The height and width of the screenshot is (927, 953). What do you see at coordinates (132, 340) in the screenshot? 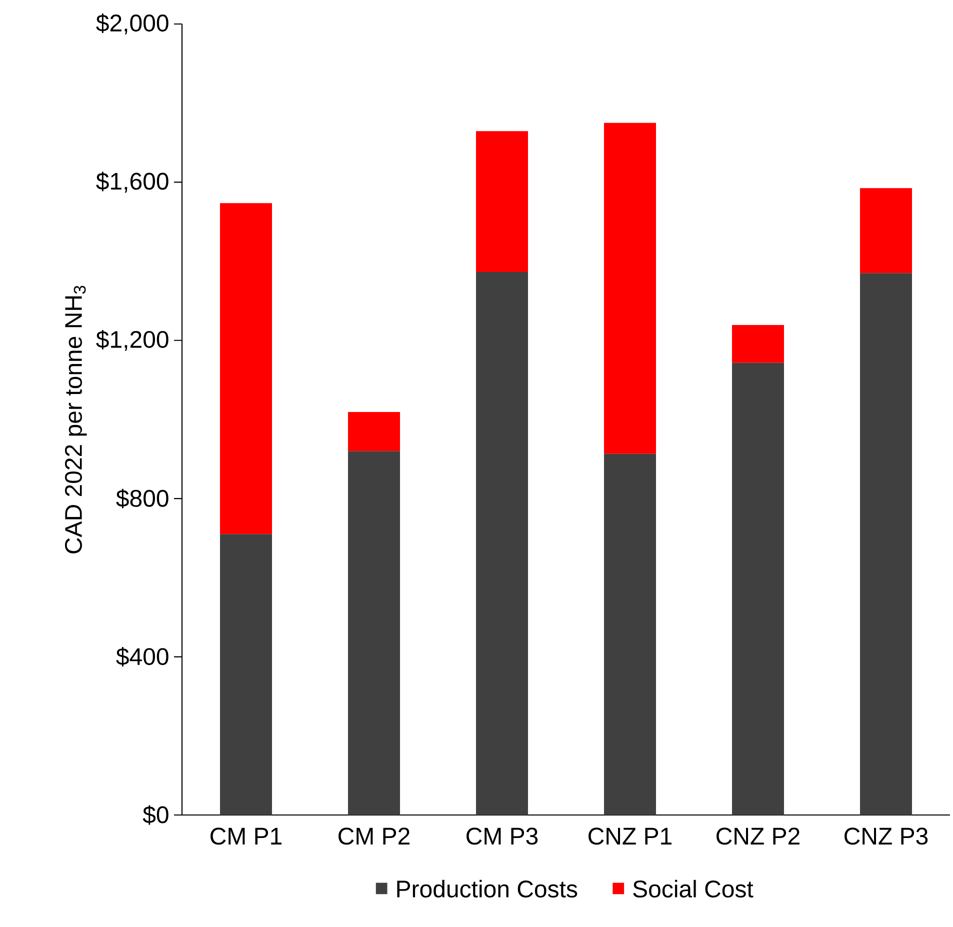
I see `y-tick-label: $1,200` at bounding box center [132, 340].